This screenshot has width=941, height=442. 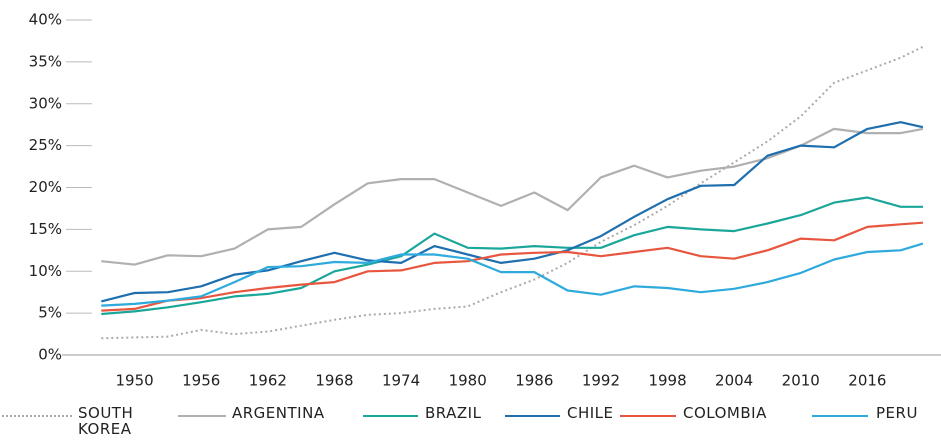 I want to click on y-tick-label: 15%, so click(x=45, y=229).